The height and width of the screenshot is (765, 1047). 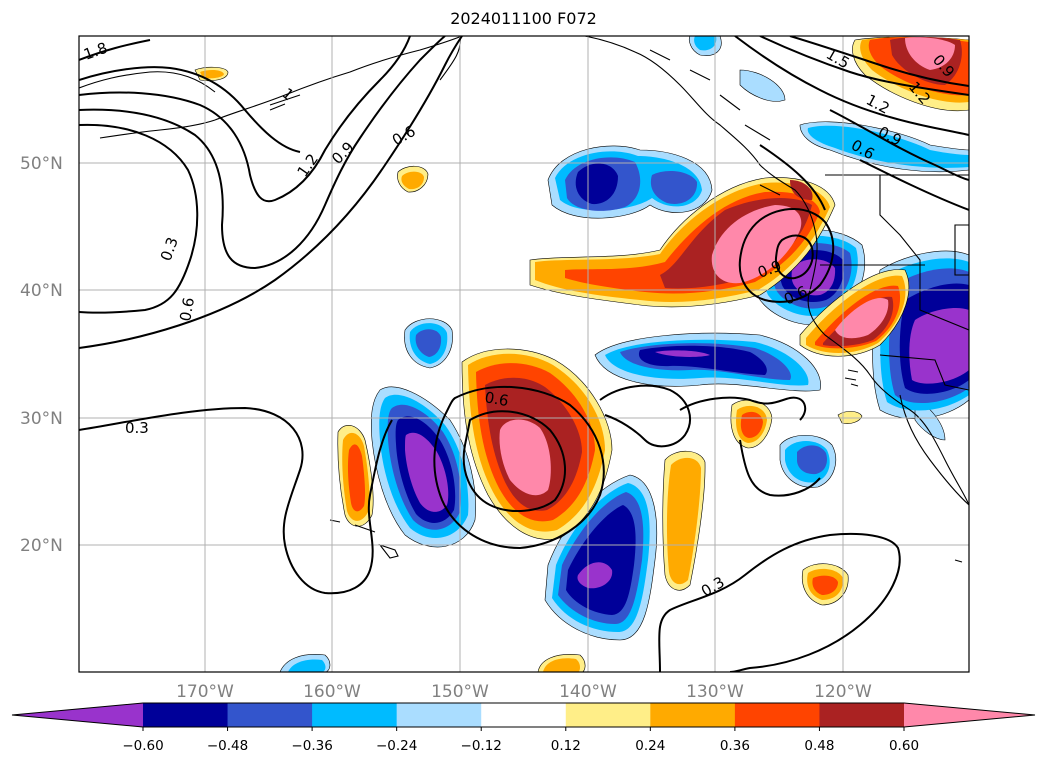 I want to click on lon-label: 140°W, so click(x=588, y=692).